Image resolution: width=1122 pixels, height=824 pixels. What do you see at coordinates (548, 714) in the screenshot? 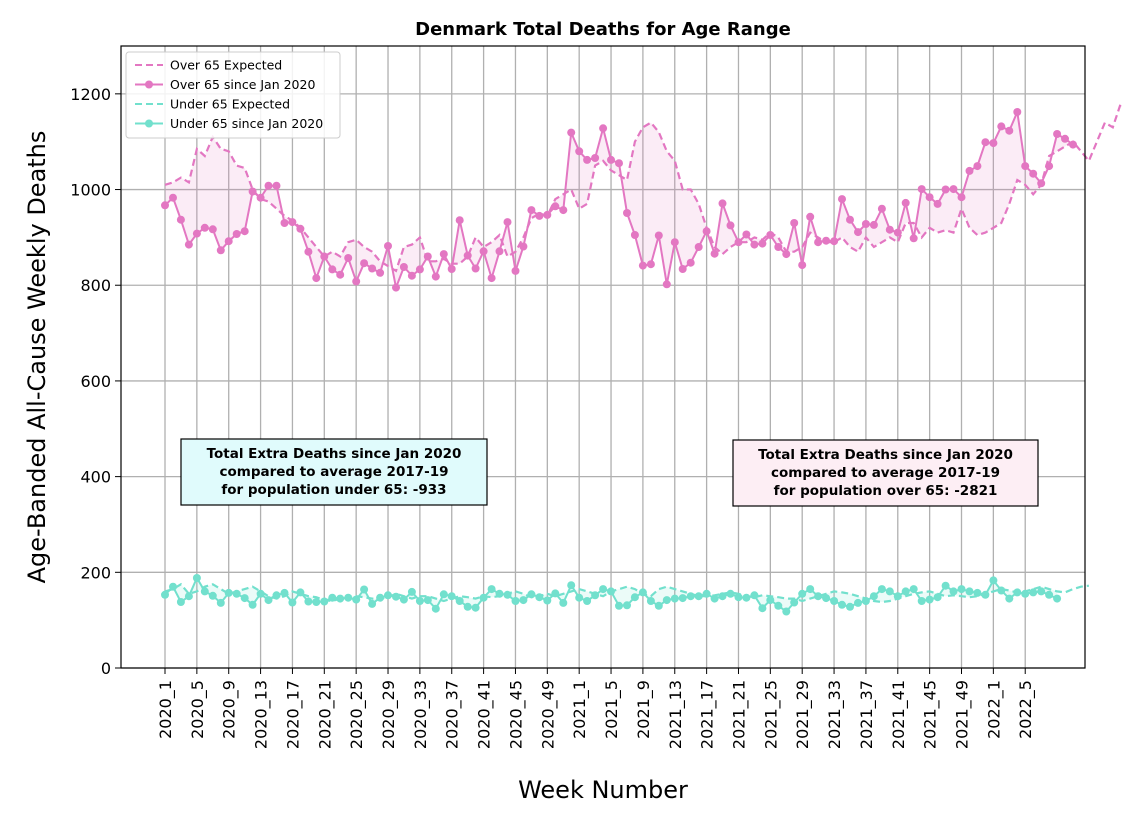
I see `x-tick-label: 2020_49` at bounding box center [548, 714].